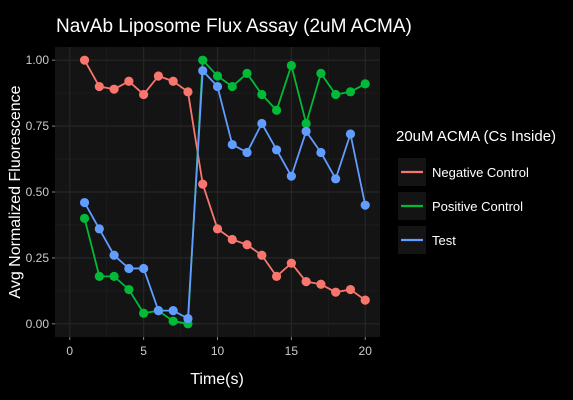  I want to click on x-axis-ticks: 0 5 10 15 20, so click(219, 347).